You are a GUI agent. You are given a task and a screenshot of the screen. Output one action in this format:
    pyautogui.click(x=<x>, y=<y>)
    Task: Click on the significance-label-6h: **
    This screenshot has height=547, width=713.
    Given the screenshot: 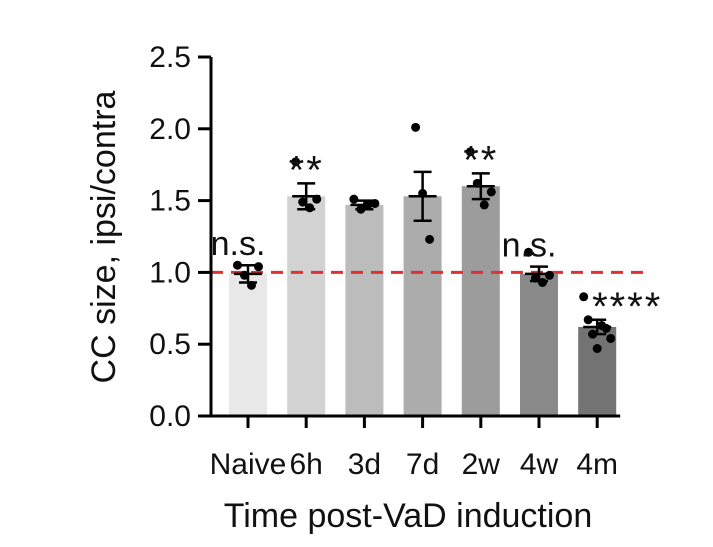 What is the action you would take?
    pyautogui.click(x=306, y=170)
    